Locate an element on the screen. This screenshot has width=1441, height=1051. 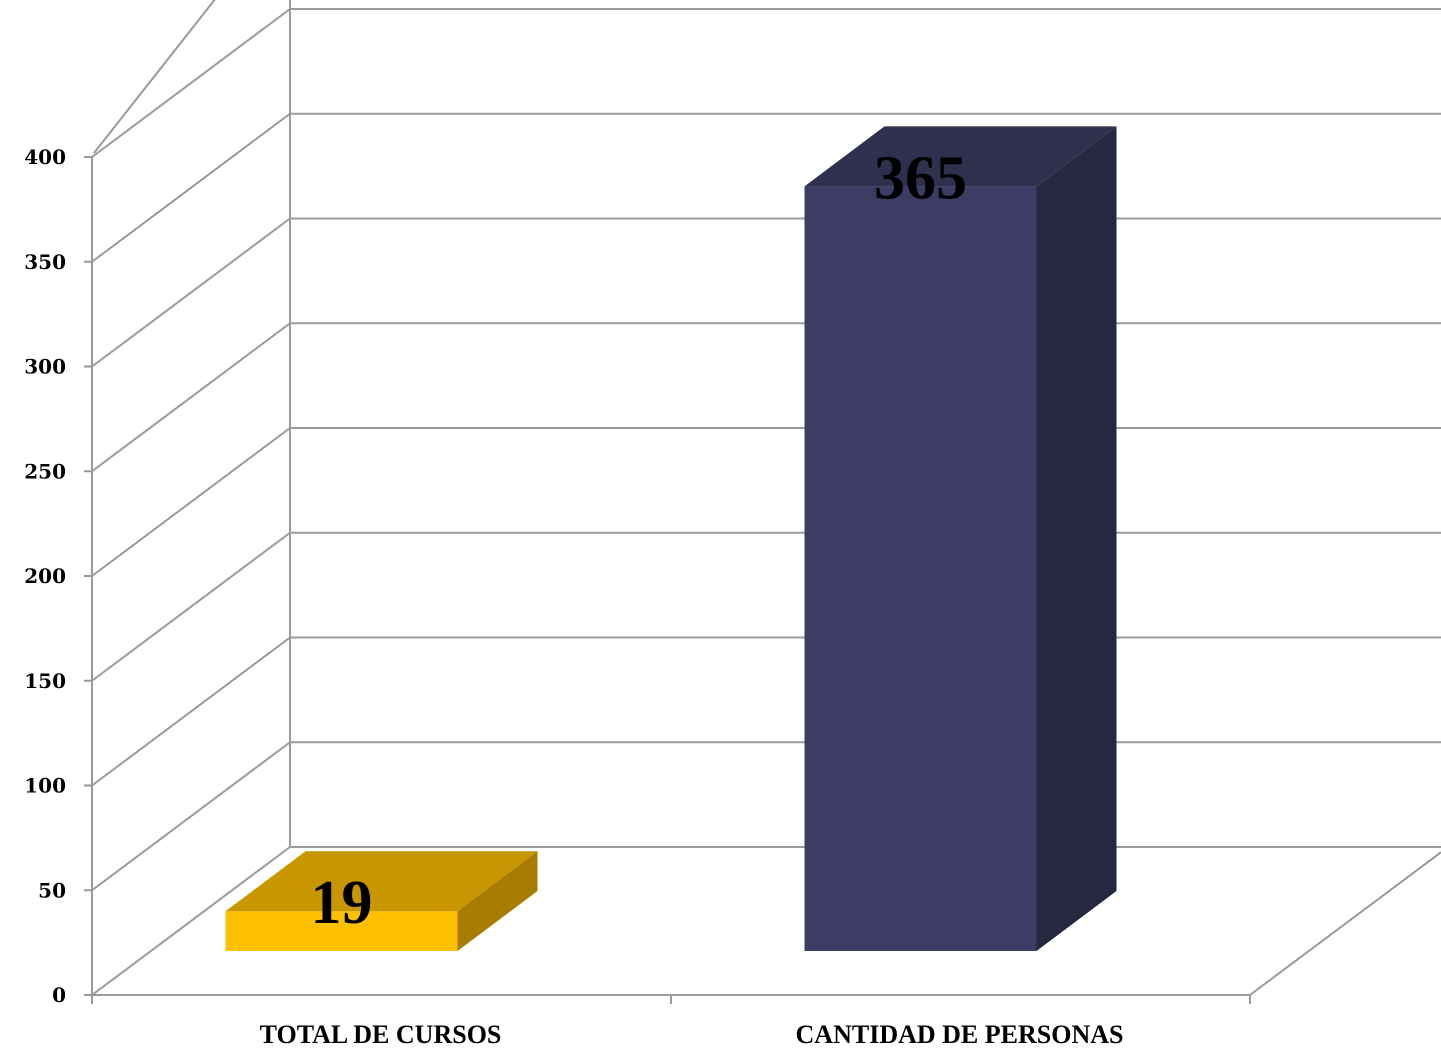
bar-1-front is located at coordinates (341, 931).